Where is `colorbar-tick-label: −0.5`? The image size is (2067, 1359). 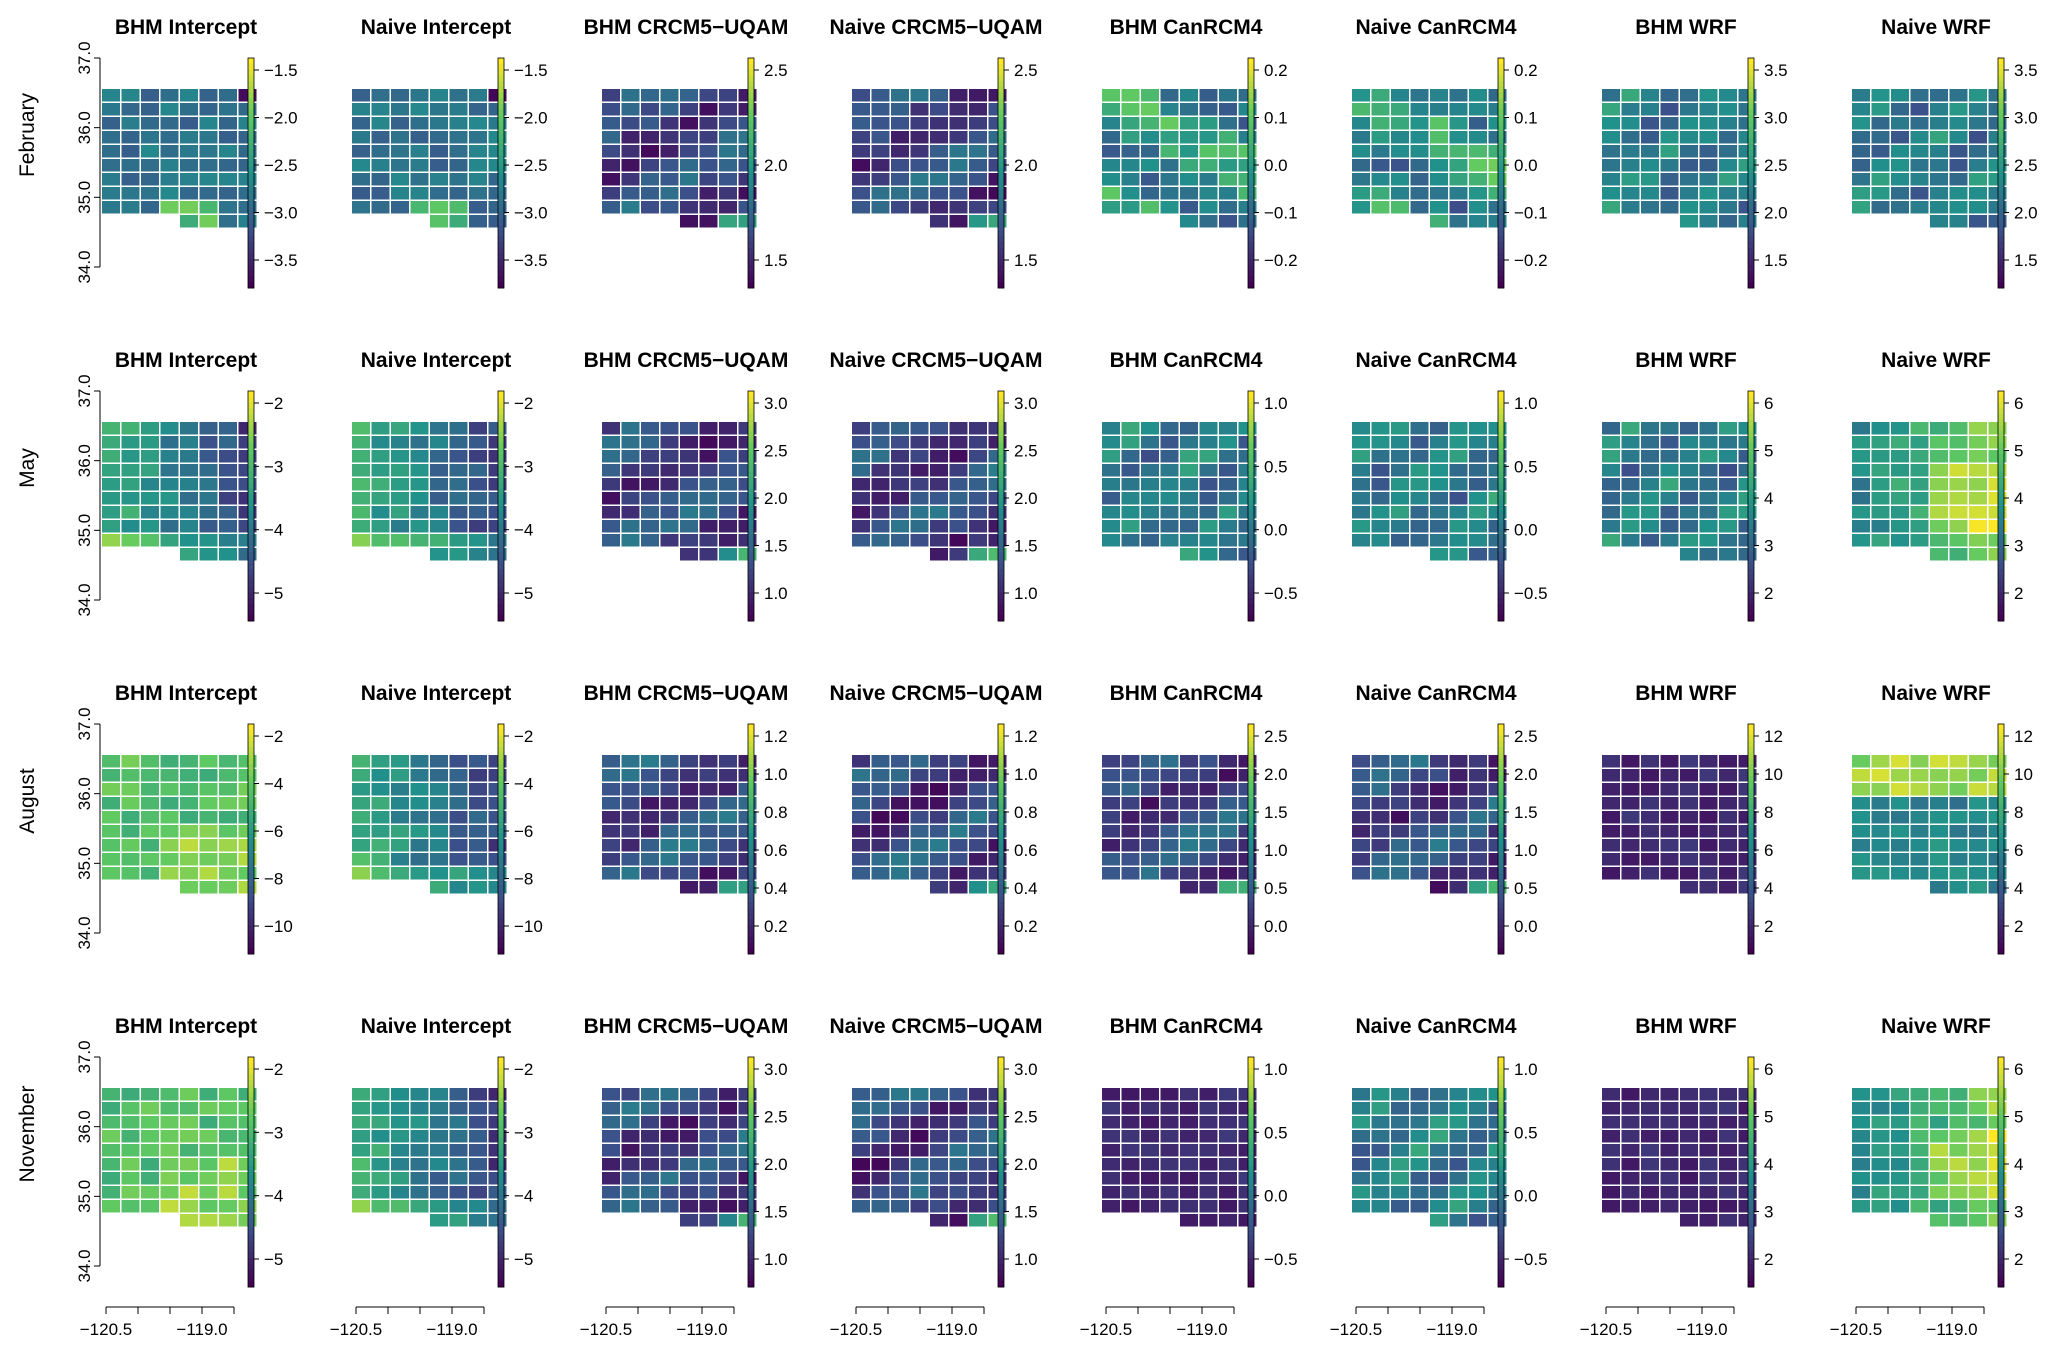 colorbar-tick-label: −0.5 is located at coordinates (1531, 1259).